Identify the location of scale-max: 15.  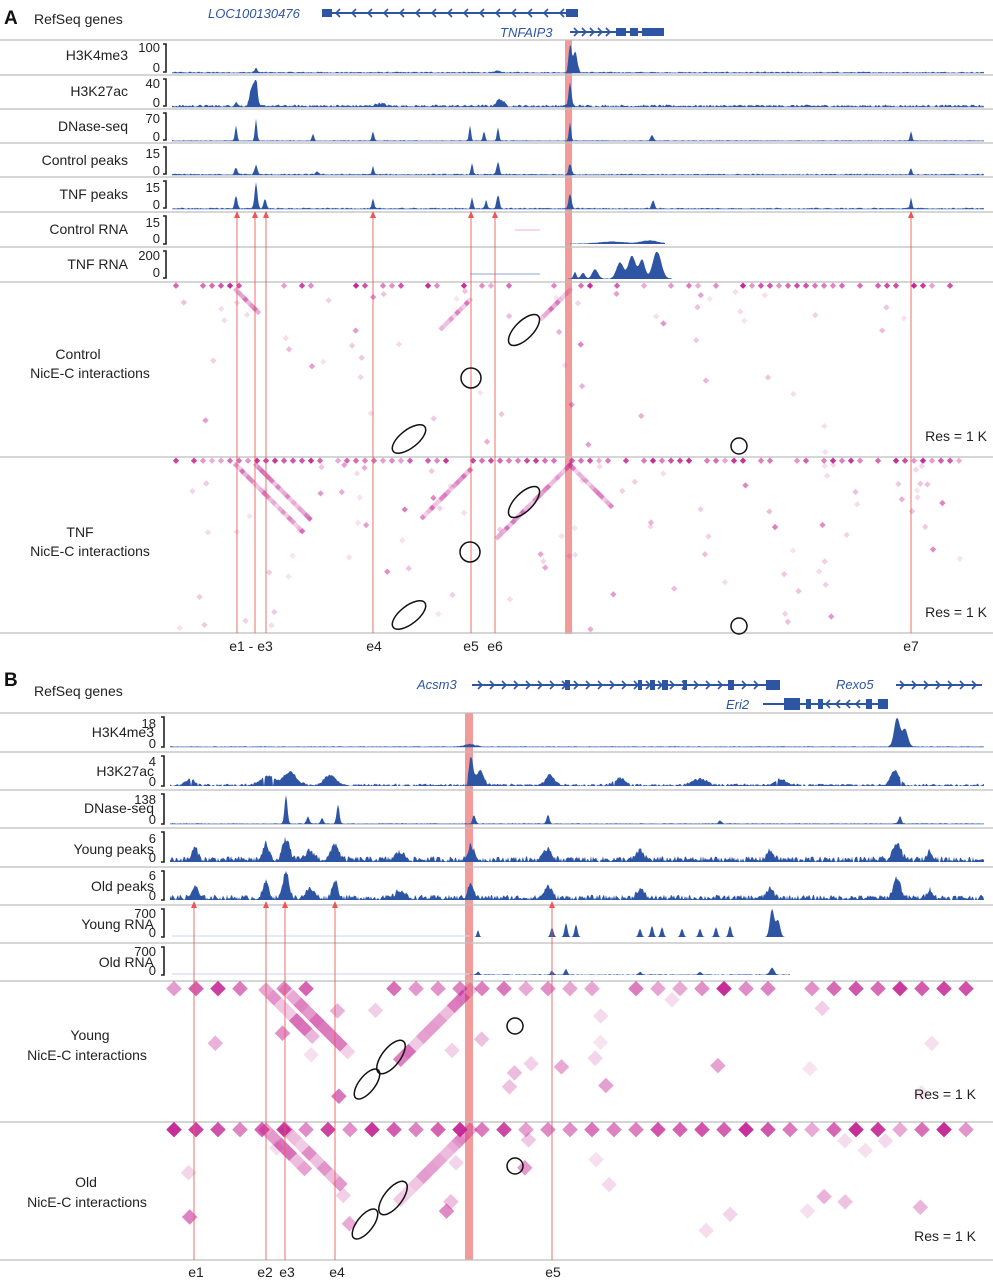
(153, 153).